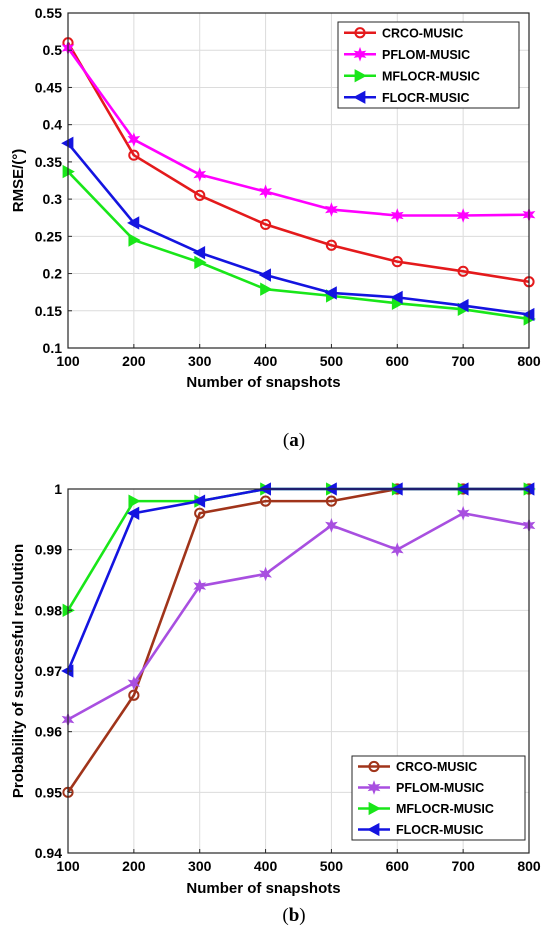 The image size is (550, 937). Describe the element at coordinates (48, 732) in the screenshot. I see `chart-b-y-tick-label: 0.96` at that location.